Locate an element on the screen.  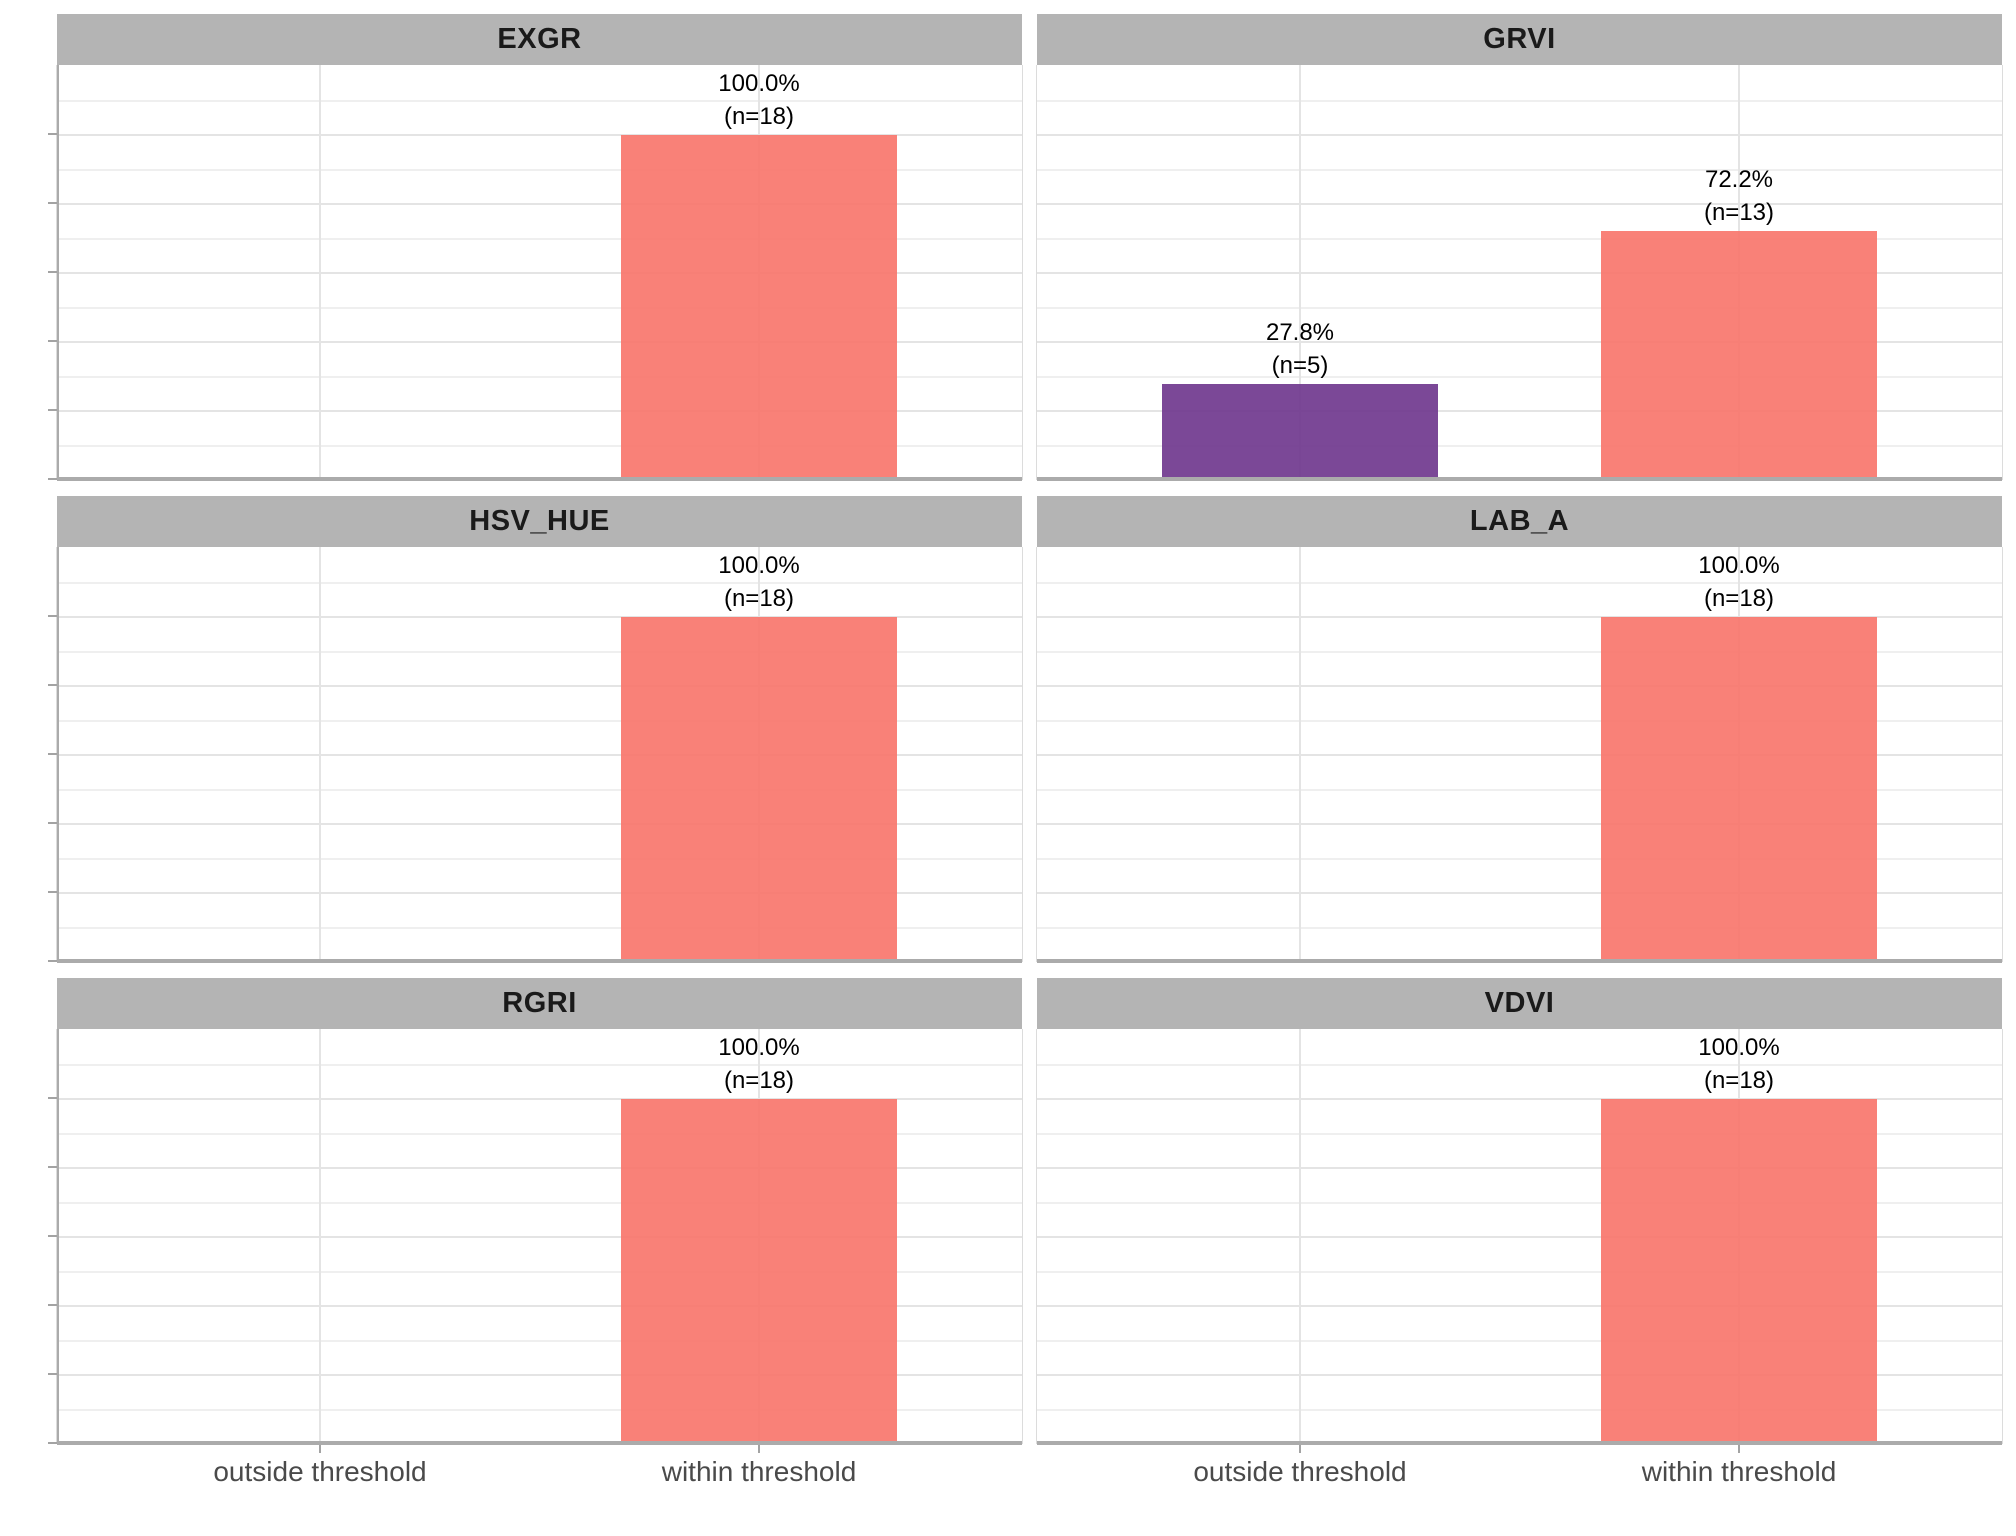
x-axis-label: within threshold is located at coordinates (1739, 1471).